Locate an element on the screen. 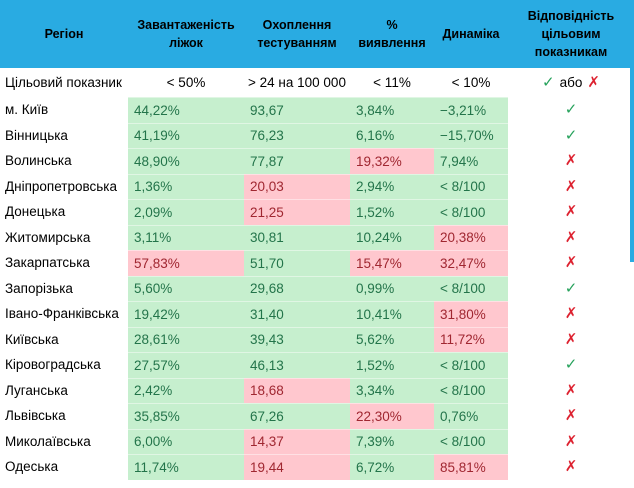 The image size is (634, 488). value-cell-bed-occupancy: 48,90% is located at coordinates (186, 161).